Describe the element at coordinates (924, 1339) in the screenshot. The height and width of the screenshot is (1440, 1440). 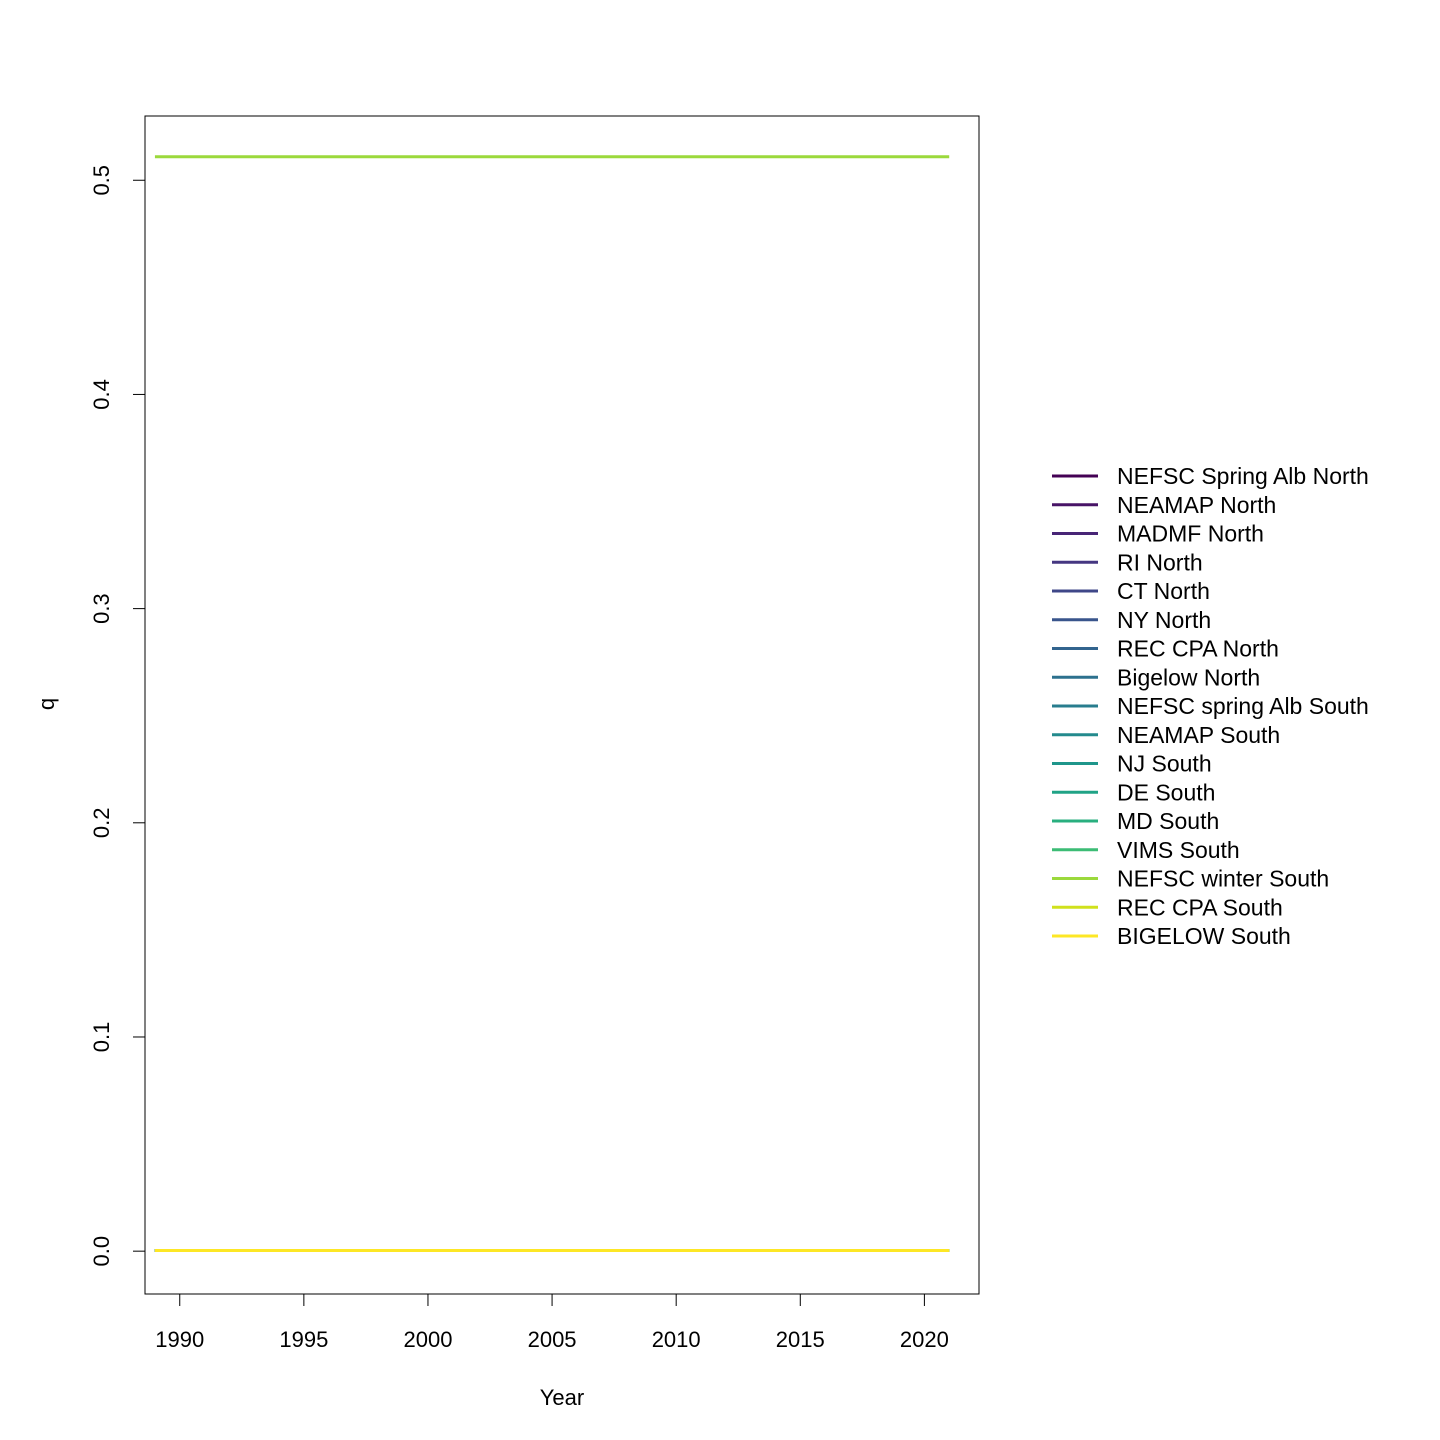
I see `x-tick-label: 2020` at that location.